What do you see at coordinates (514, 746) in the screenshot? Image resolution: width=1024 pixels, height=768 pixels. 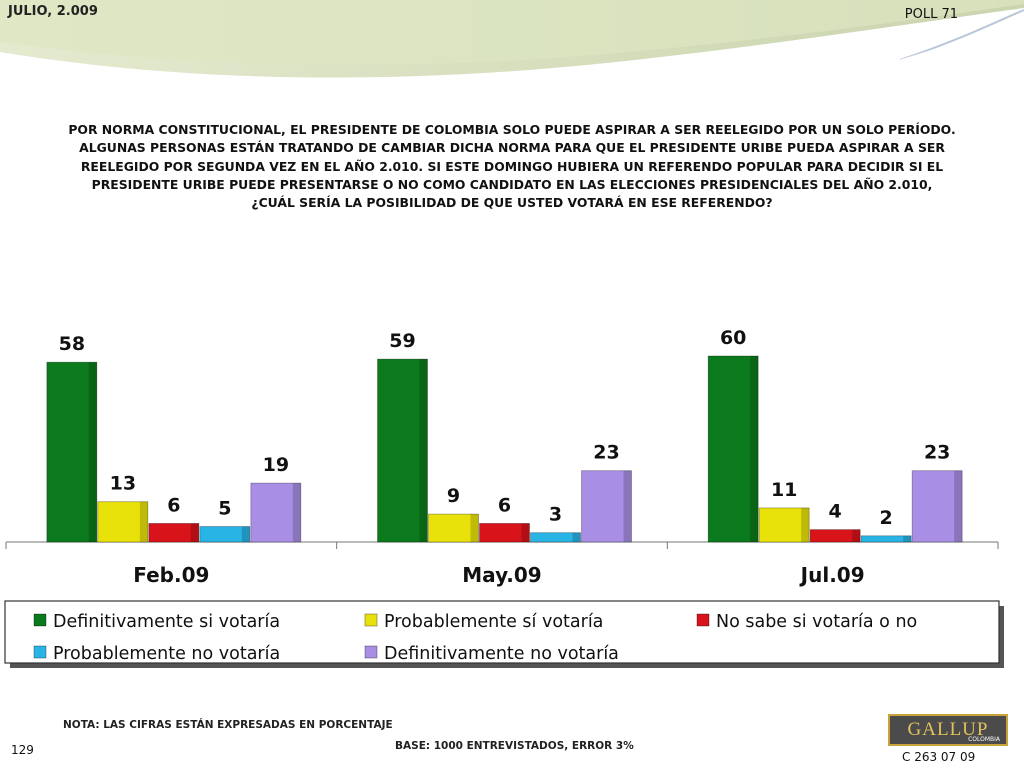 I see `base-text: BASE: 1000 ENTREVISTADOS, ERROR 3%` at bounding box center [514, 746].